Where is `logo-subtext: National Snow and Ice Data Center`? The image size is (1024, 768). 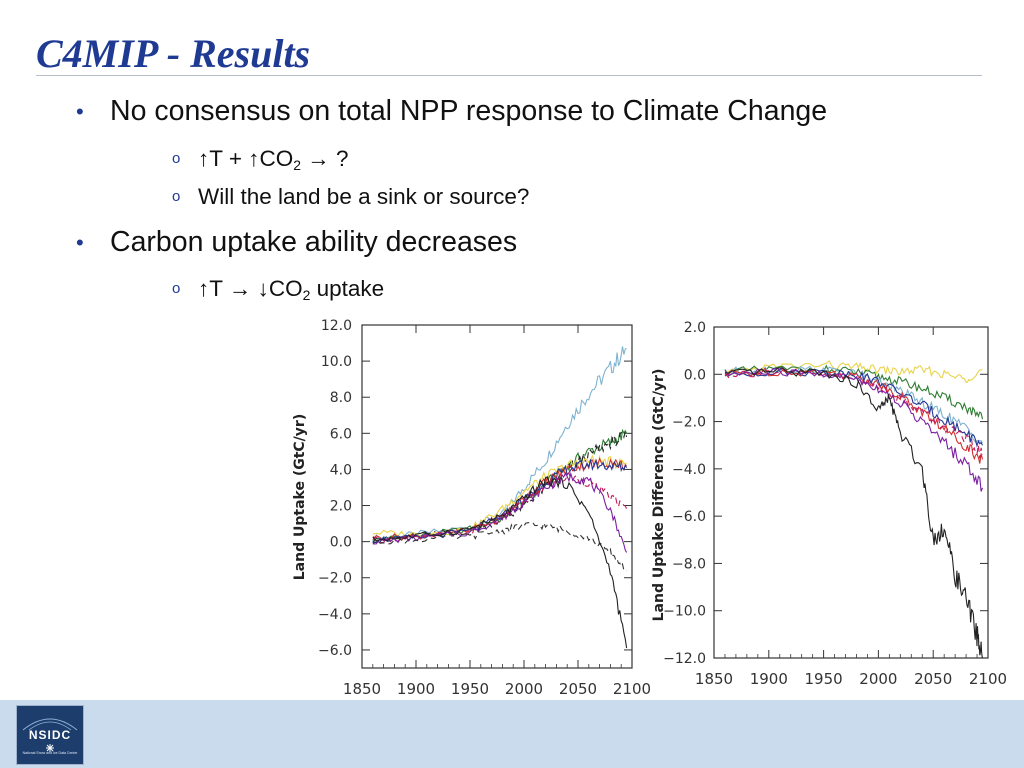 logo-subtext: National Snow and Ice Data Center is located at coordinates (50, 753).